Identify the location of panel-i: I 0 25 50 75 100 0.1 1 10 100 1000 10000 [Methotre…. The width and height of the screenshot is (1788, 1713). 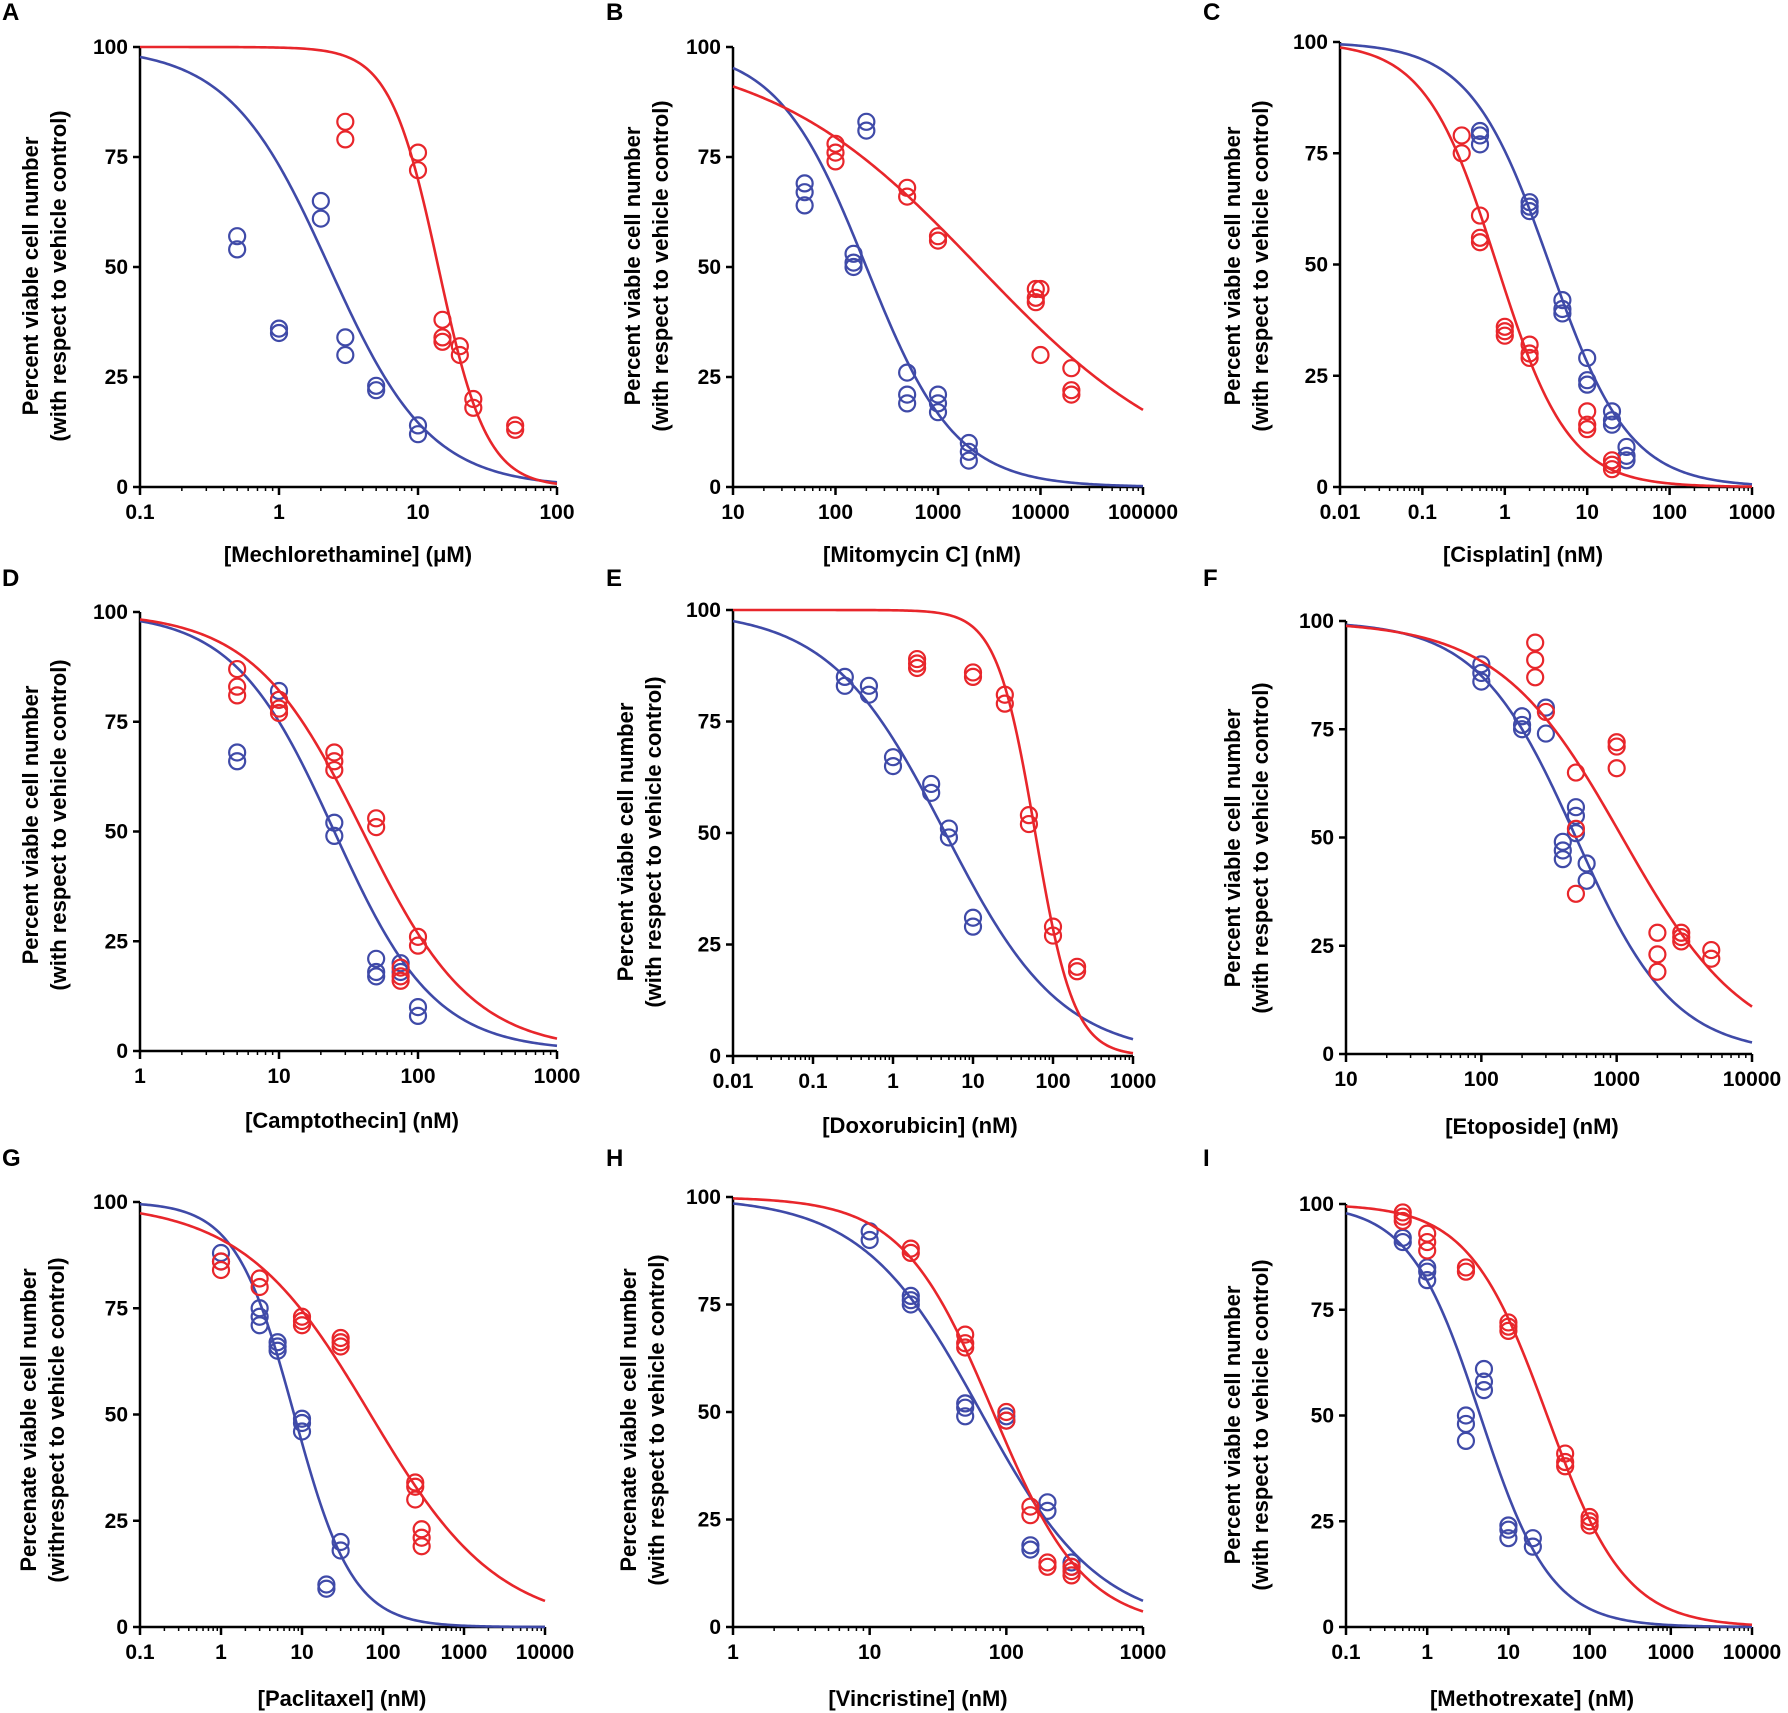
(1492, 1428).